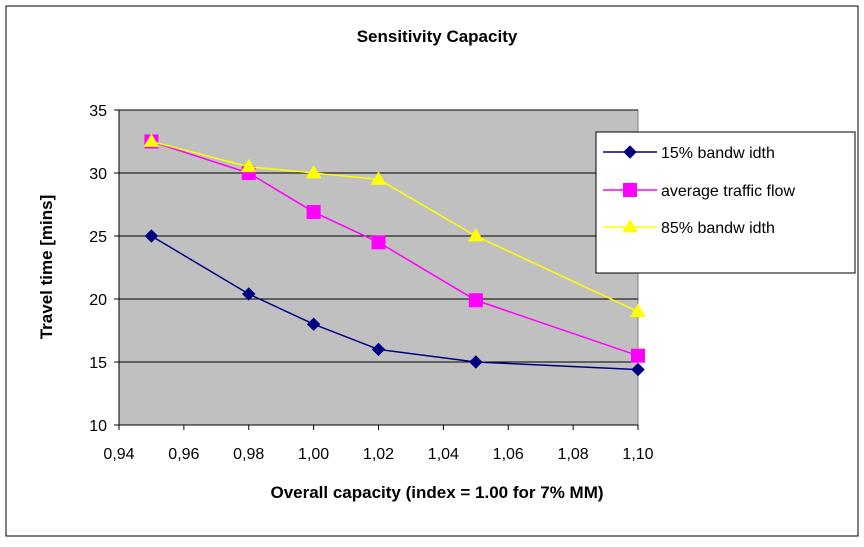  Describe the element at coordinates (728, 191) in the screenshot. I see `legend-label: average traffic flow` at that location.